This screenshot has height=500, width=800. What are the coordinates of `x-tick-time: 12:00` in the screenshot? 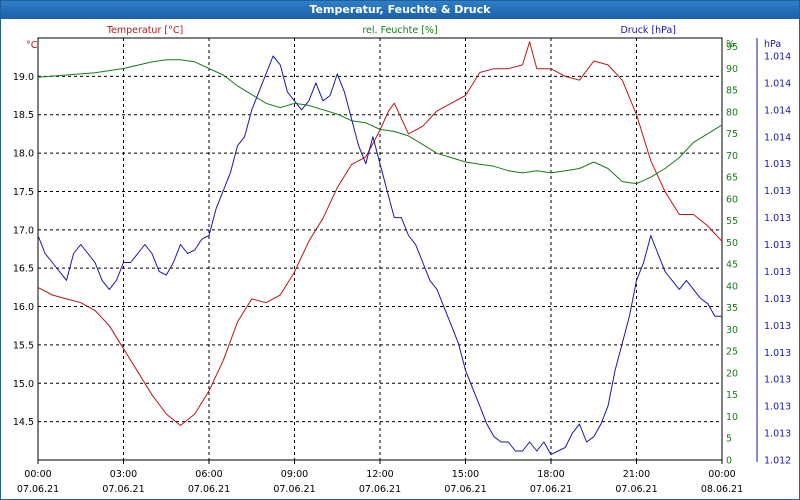 It's located at (379, 474).